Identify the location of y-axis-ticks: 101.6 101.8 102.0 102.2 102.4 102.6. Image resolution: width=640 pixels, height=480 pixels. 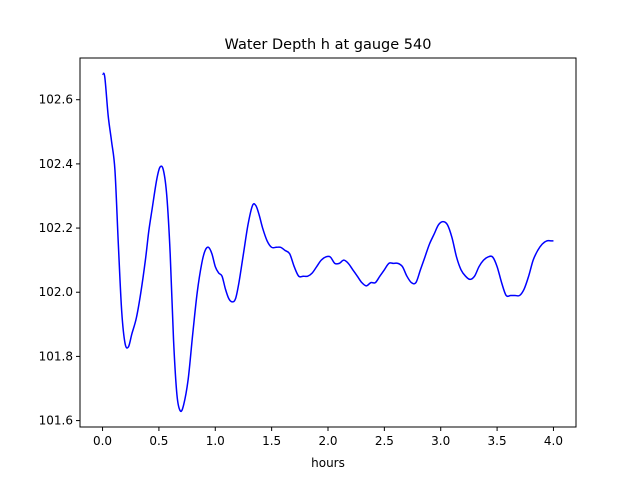
(59, 260).